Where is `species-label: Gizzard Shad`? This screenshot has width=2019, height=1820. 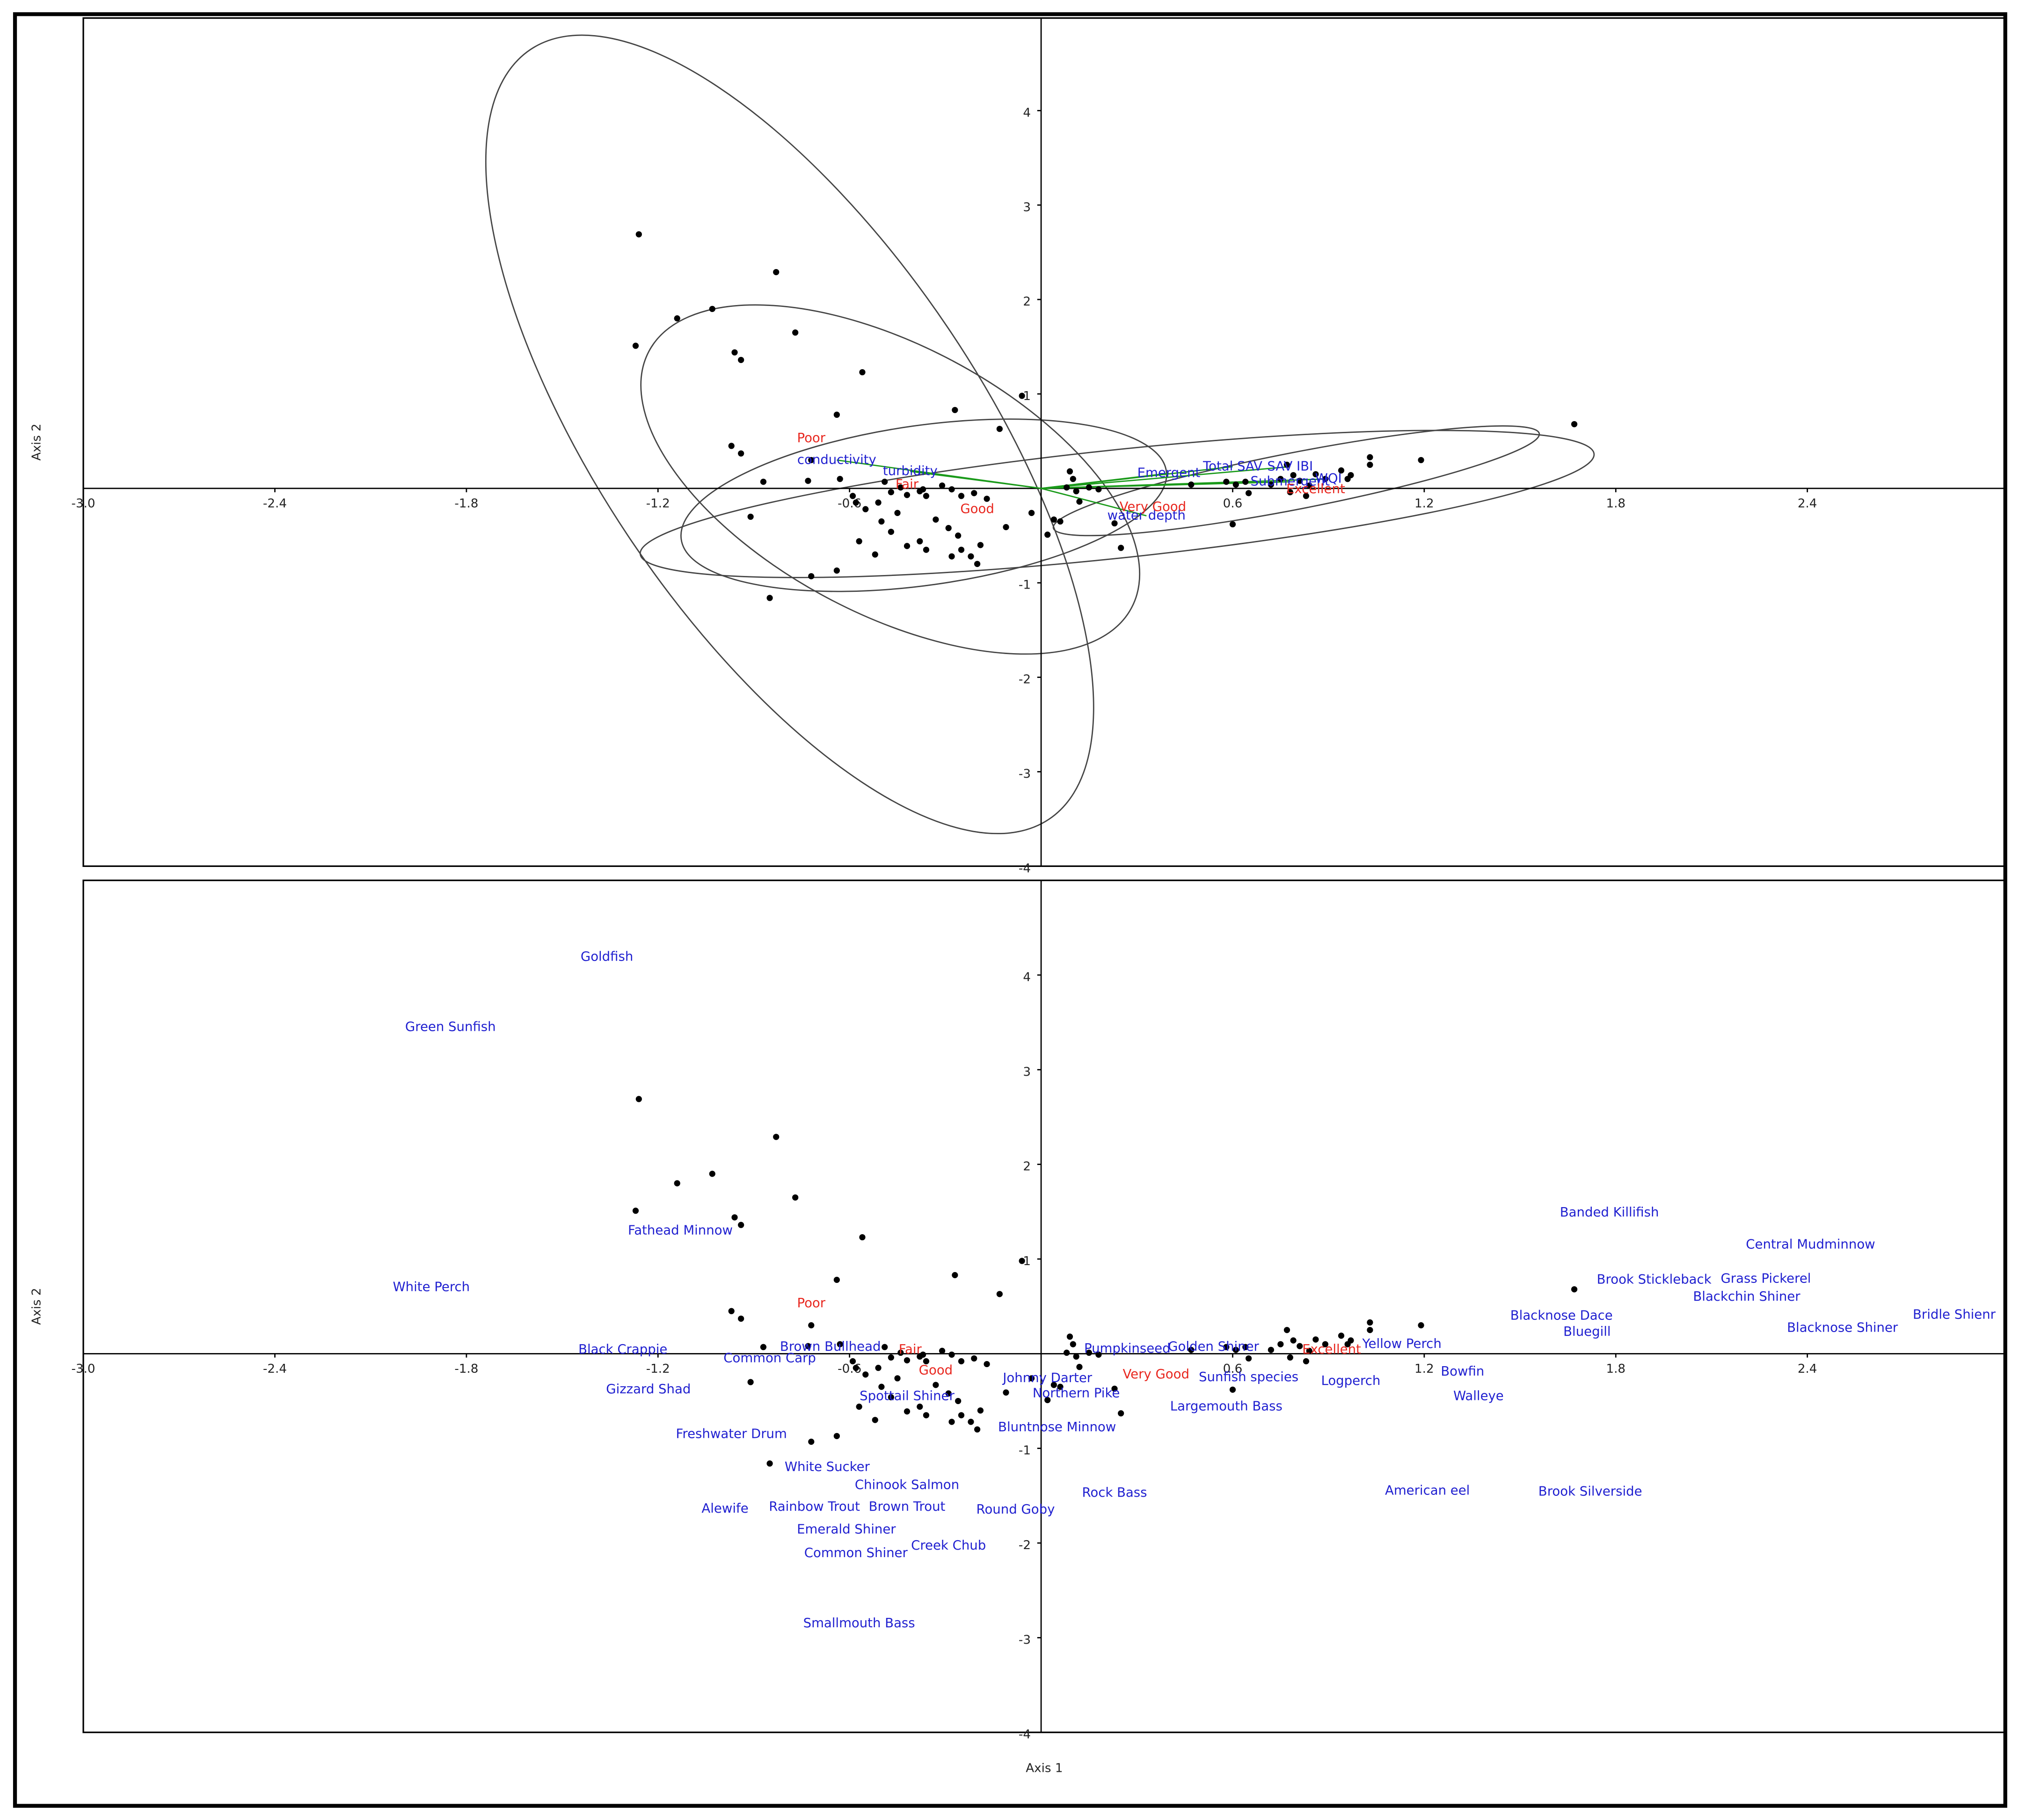 species-label: Gizzard Shad is located at coordinates (648, 1389).